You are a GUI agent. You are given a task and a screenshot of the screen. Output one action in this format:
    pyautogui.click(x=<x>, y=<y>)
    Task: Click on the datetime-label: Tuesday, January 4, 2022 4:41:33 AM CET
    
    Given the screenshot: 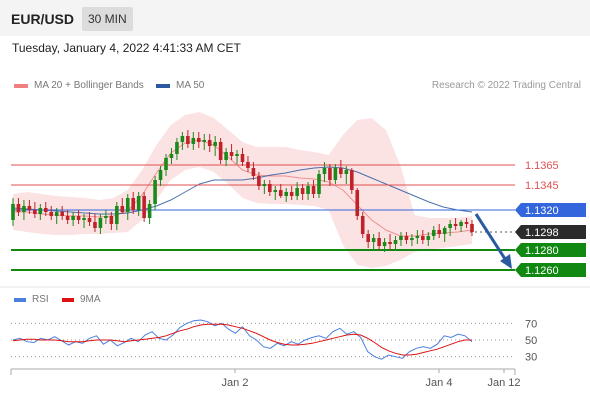 What is the action you would take?
    pyautogui.click(x=126, y=48)
    